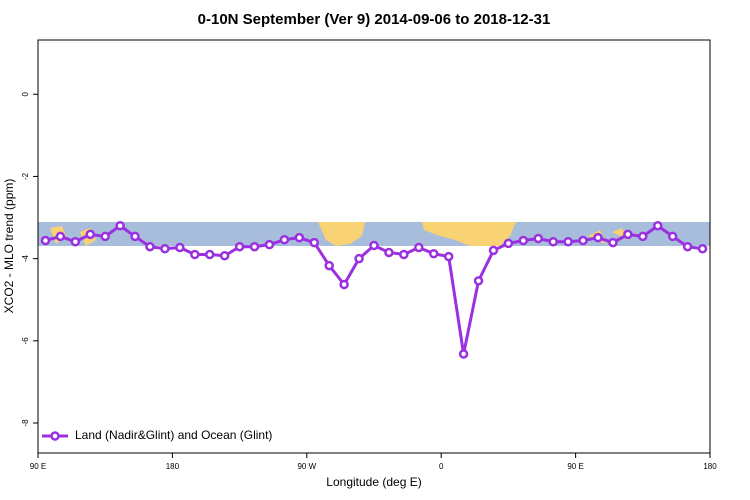 The height and width of the screenshot is (500, 750). What do you see at coordinates (25, 259) in the screenshot?
I see `y-tick-label: -4` at bounding box center [25, 259].